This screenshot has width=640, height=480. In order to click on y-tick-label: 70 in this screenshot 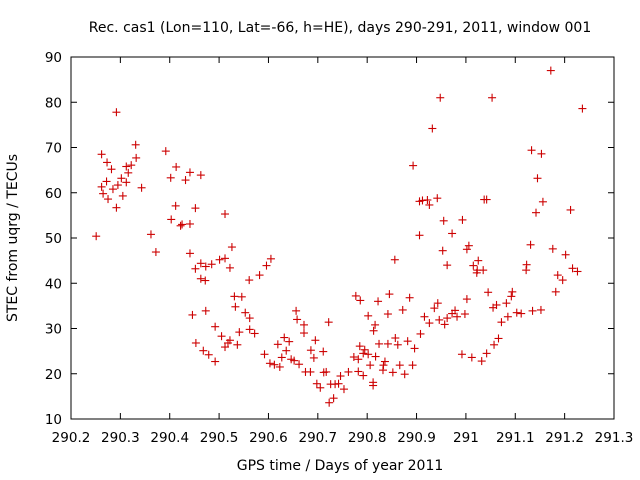, I will do `click(53, 149)`.